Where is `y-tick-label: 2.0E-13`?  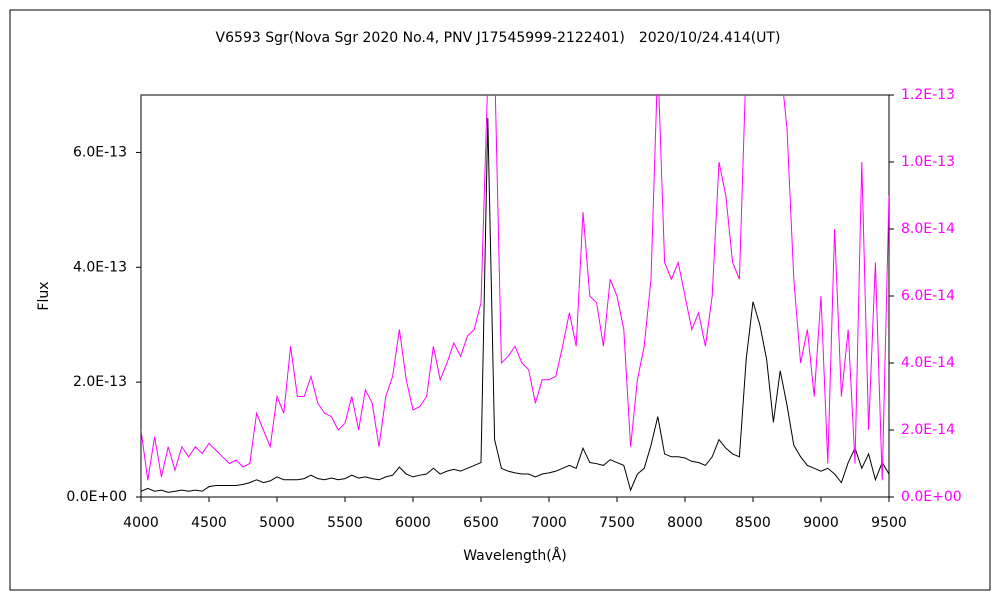 y-tick-label: 2.0E-13 is located at coordinates (100, 382).